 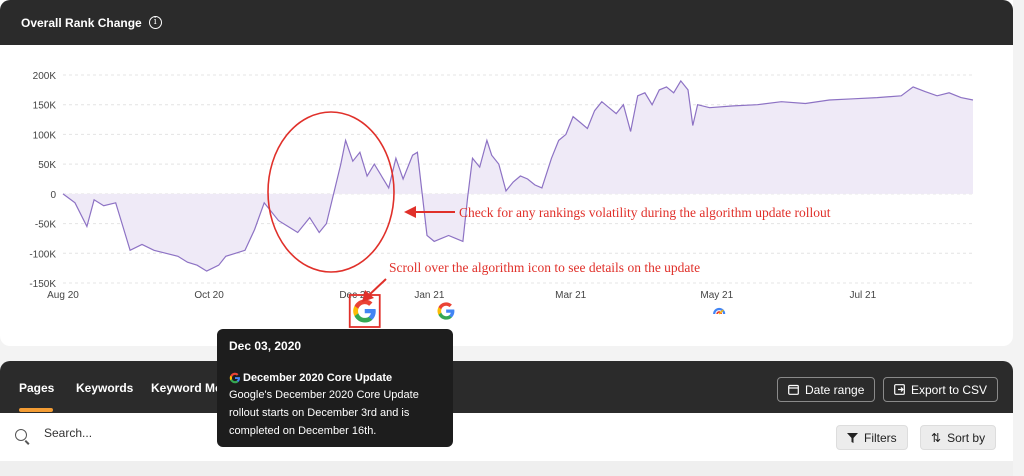 I want to click on tooltip-title: December 2020 Core Update, so click(x=318, y=378).